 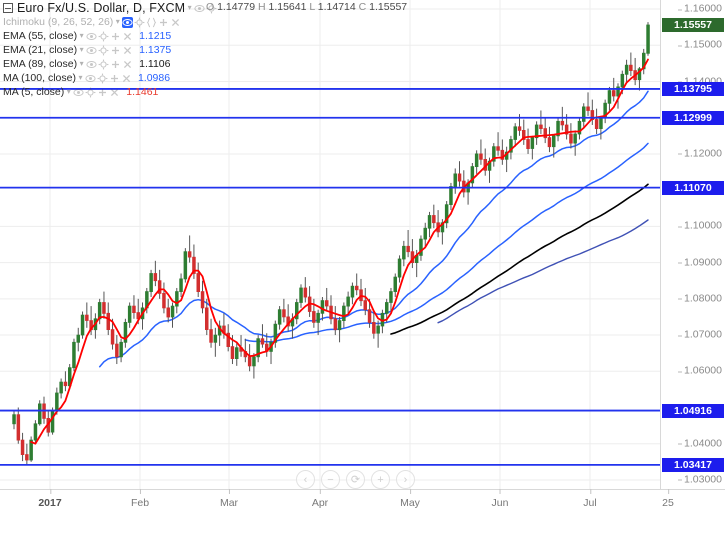 I want to click on indicator-value: 1.1461, so click(x=142, y=92).